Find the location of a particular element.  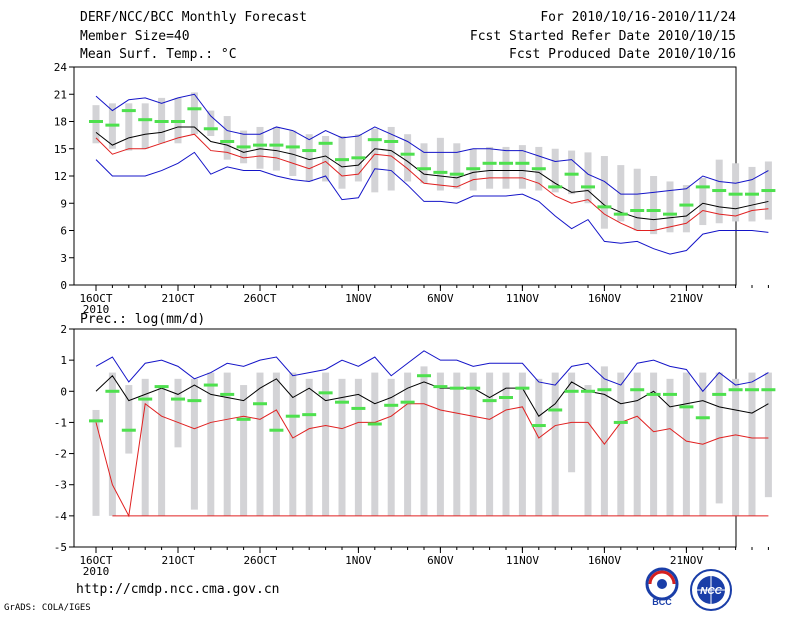

y-tick-label: 24 is located at coordinates (61, 67).